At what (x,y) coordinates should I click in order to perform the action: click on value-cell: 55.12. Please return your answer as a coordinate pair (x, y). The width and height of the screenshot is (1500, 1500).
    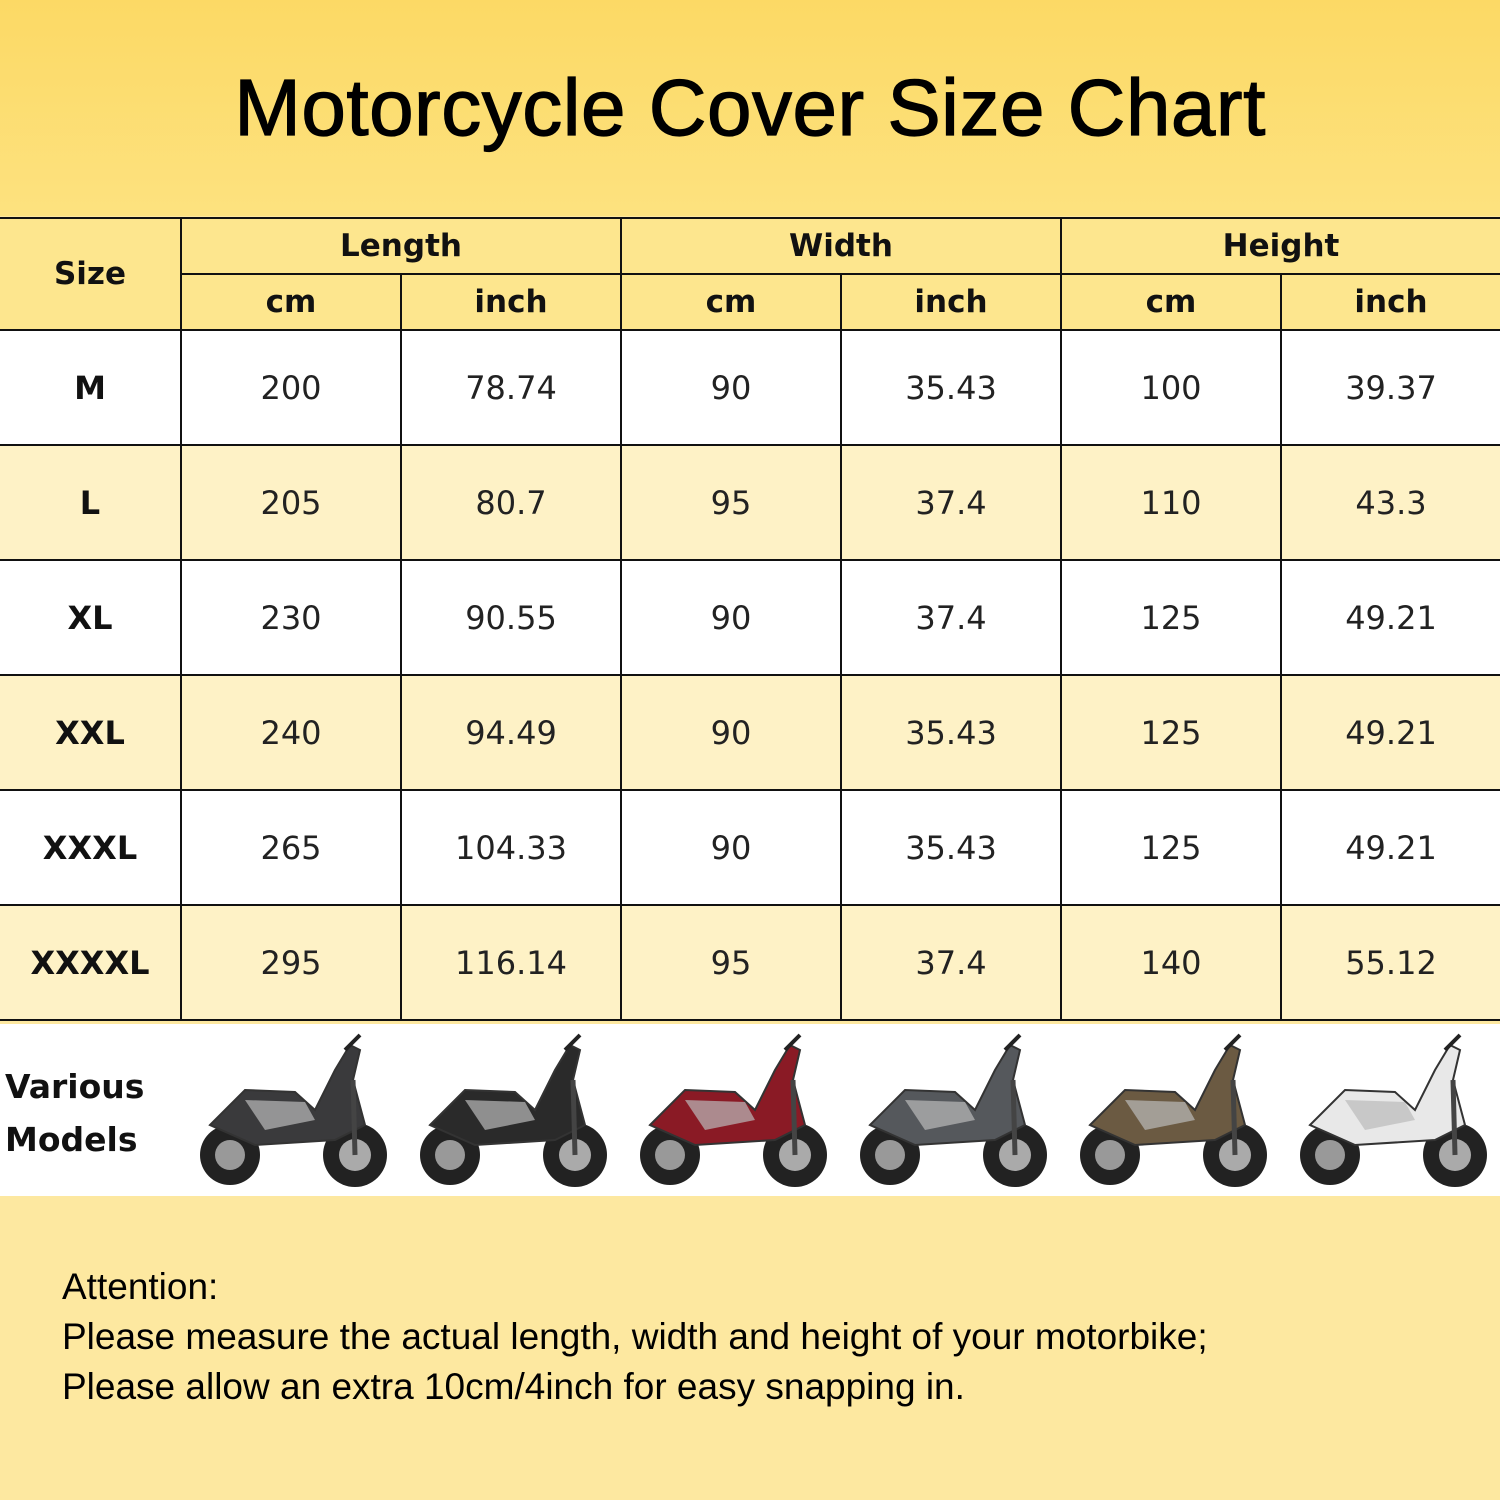
    Looking at the image, I should click on (1390, 962).